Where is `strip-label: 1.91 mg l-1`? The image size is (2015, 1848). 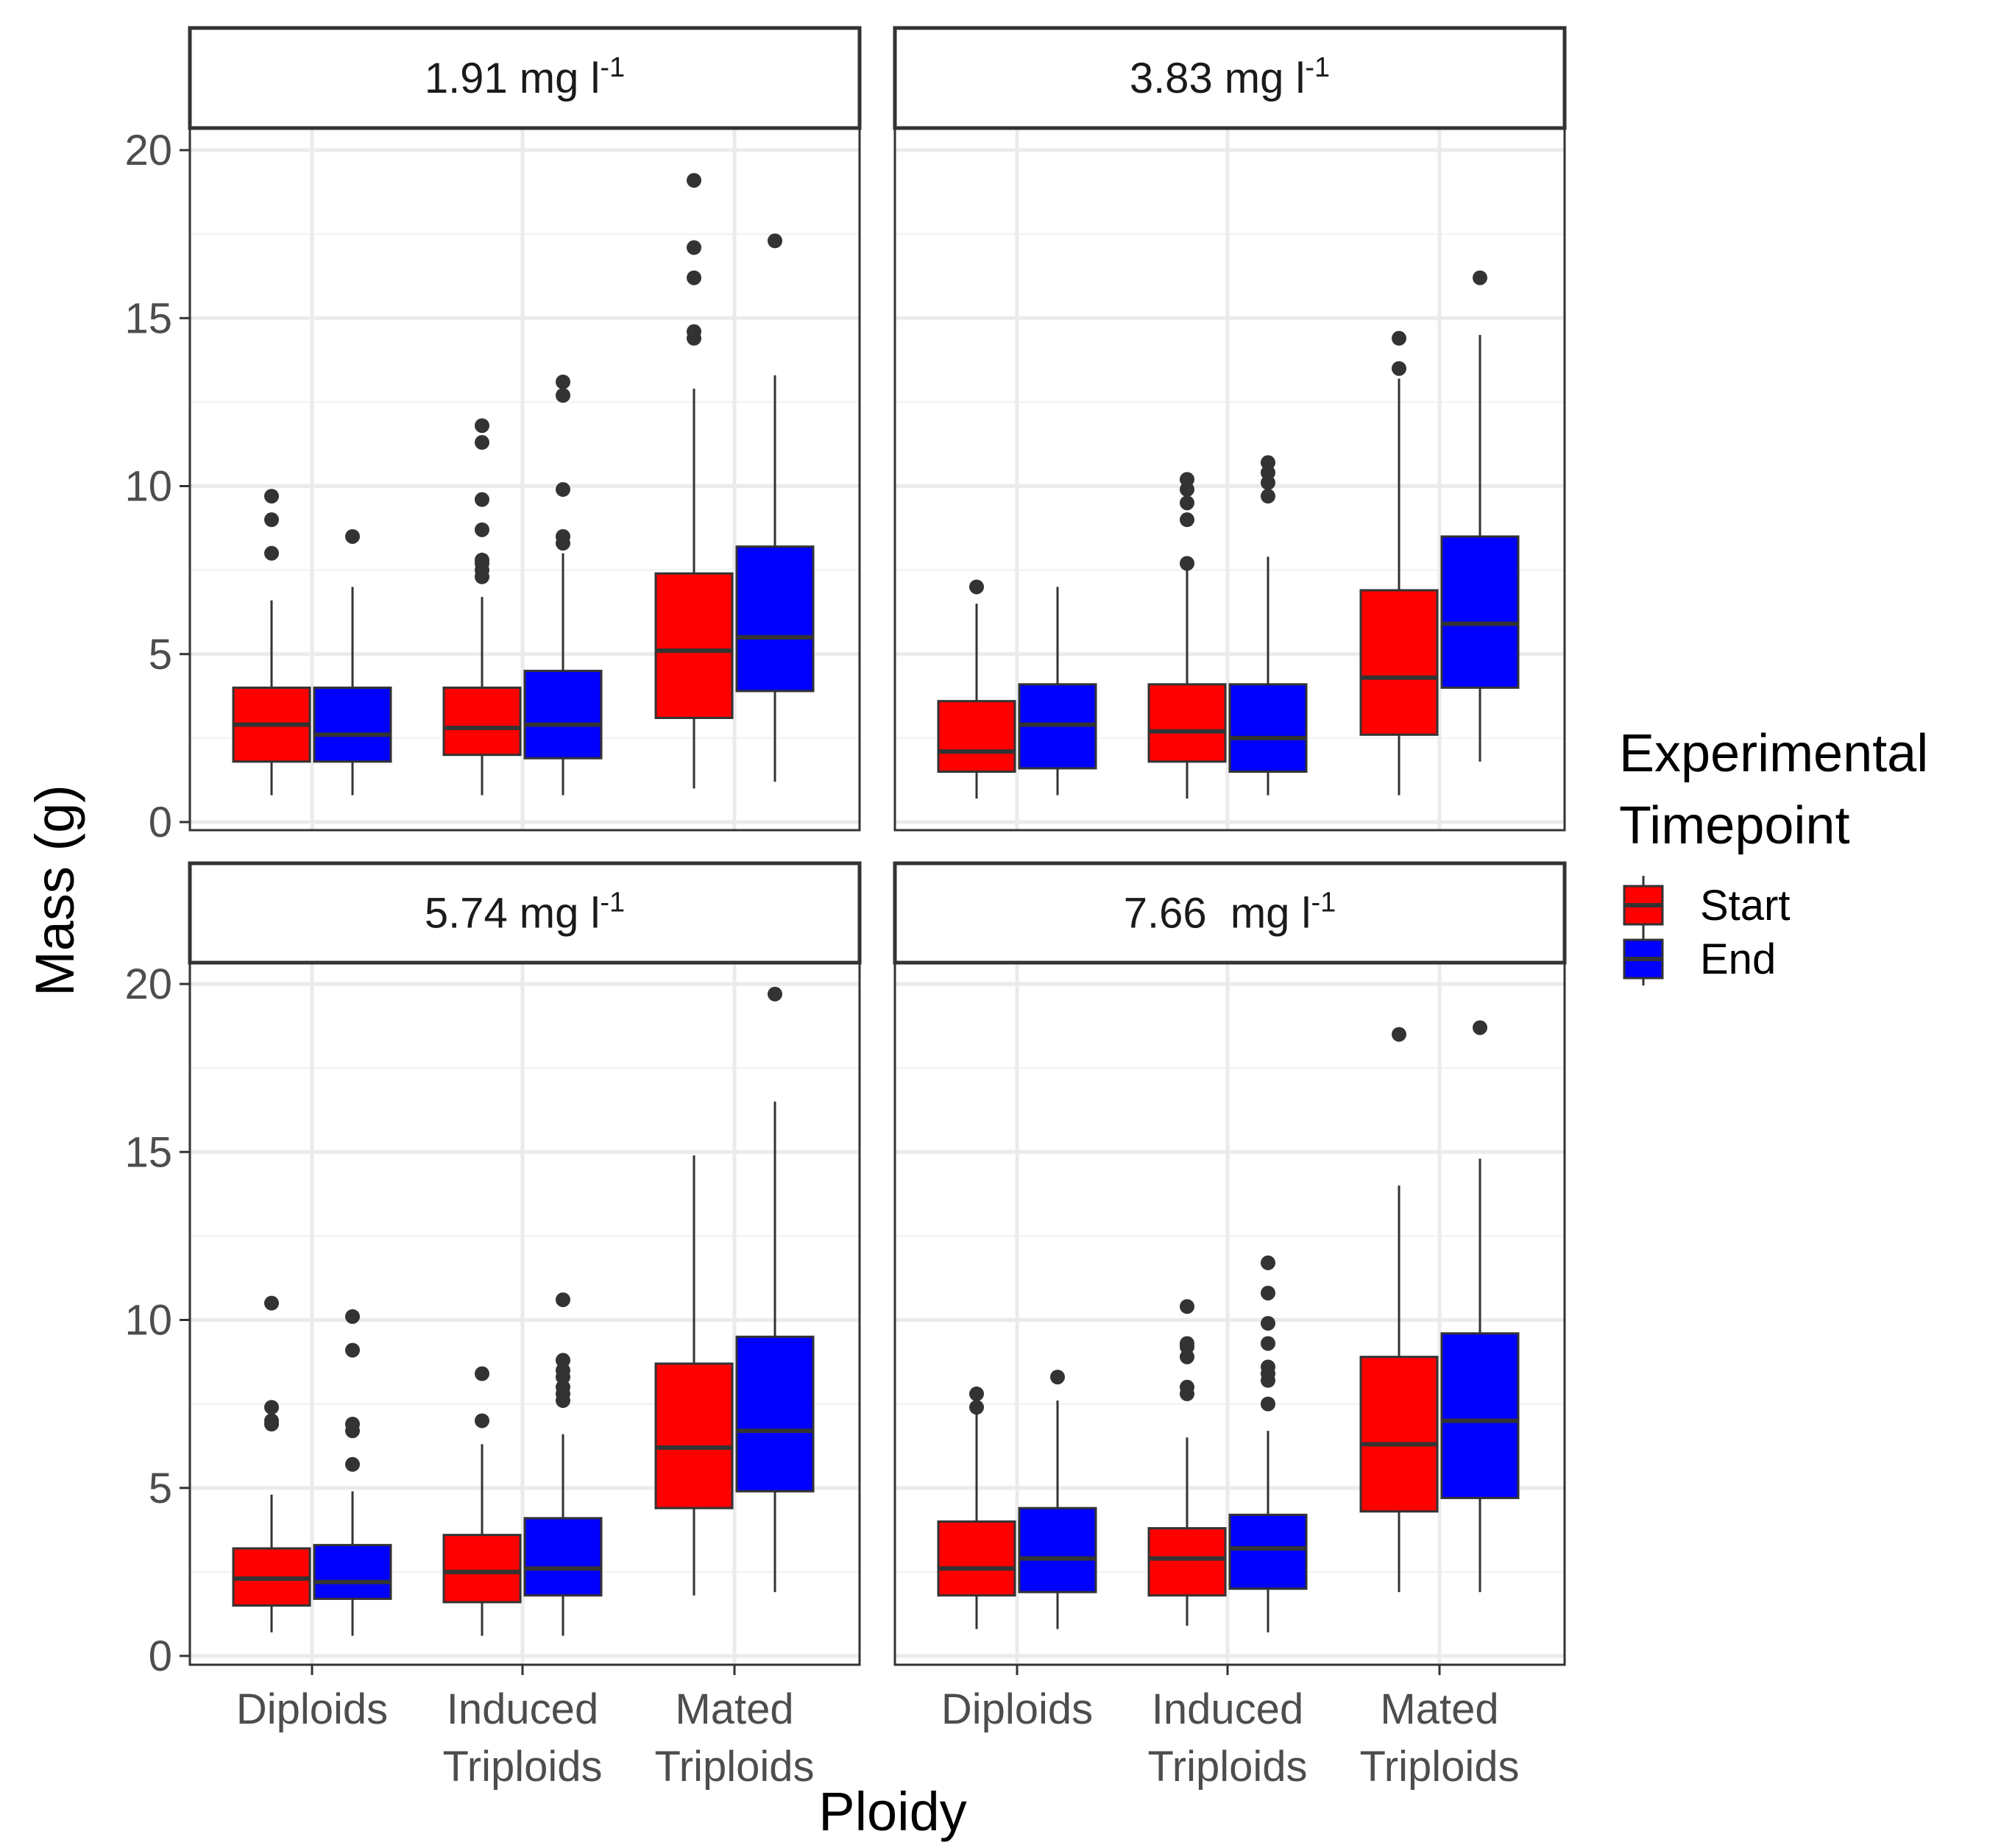 strip-label: 1.91 mg l-1 is located at coordinates (525, 77).